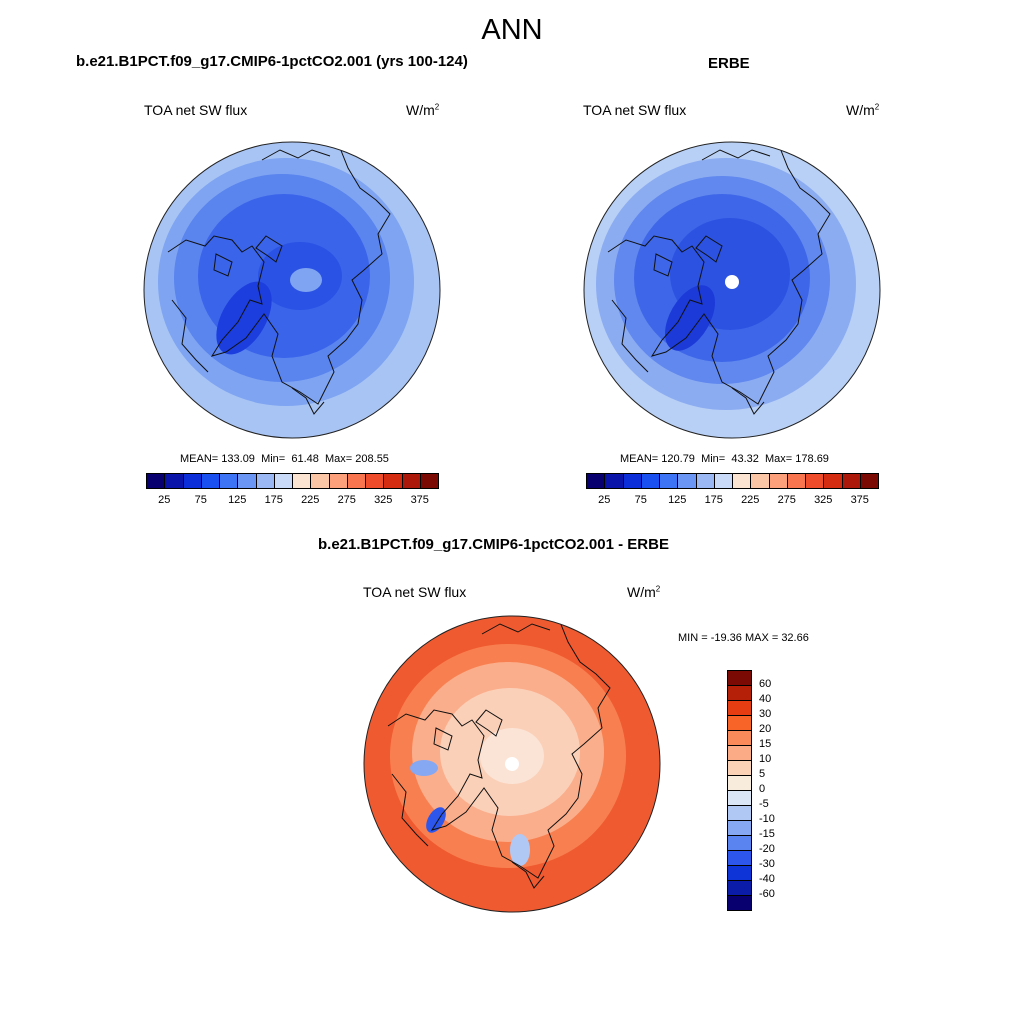 This screenshot has width=1024, height=1024. What do you see at coordinates (279, 281) in the screenshot?
I see `coastlines-model` at bounding box center [279, 281].